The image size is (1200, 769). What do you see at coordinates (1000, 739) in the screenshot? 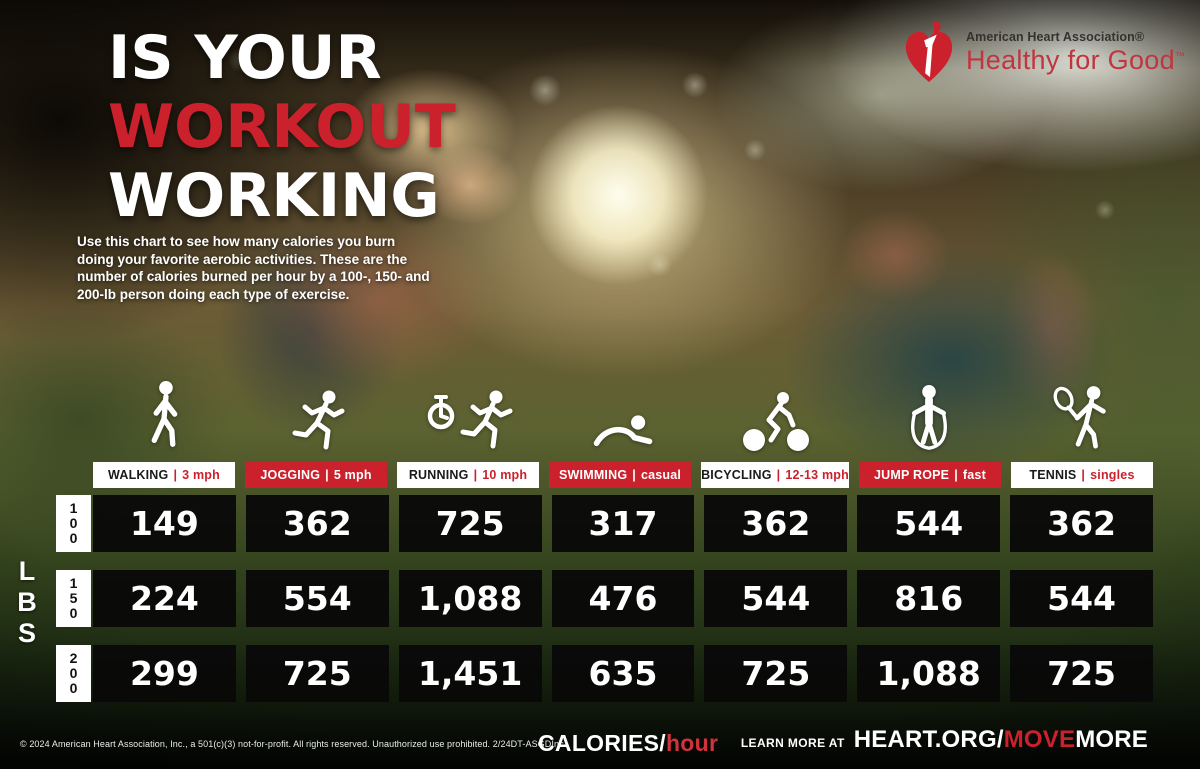
I see `learn-more-url: HEART.ORG/MOVEMORE` at bounding box center [1000, 739].